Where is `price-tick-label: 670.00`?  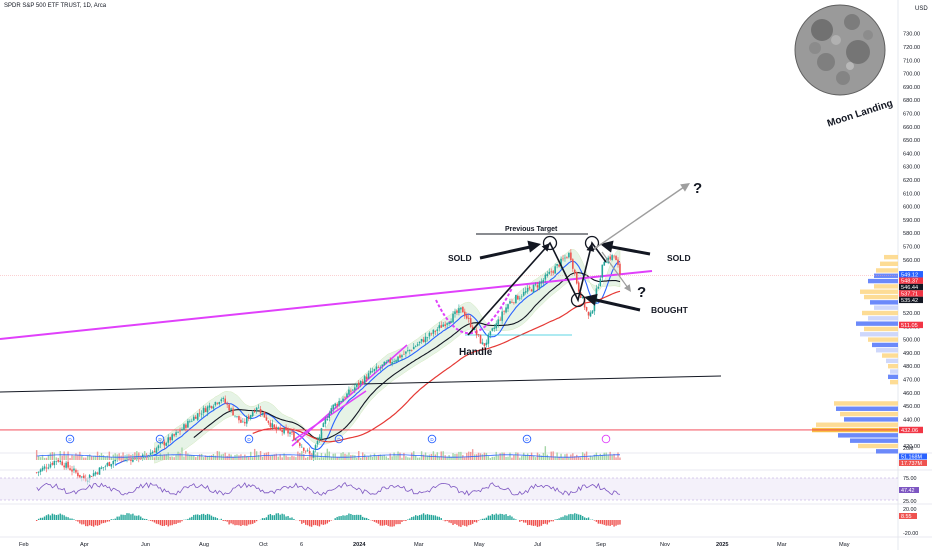
price-tick-label: 670.00 is located at coordinates (911, 115).